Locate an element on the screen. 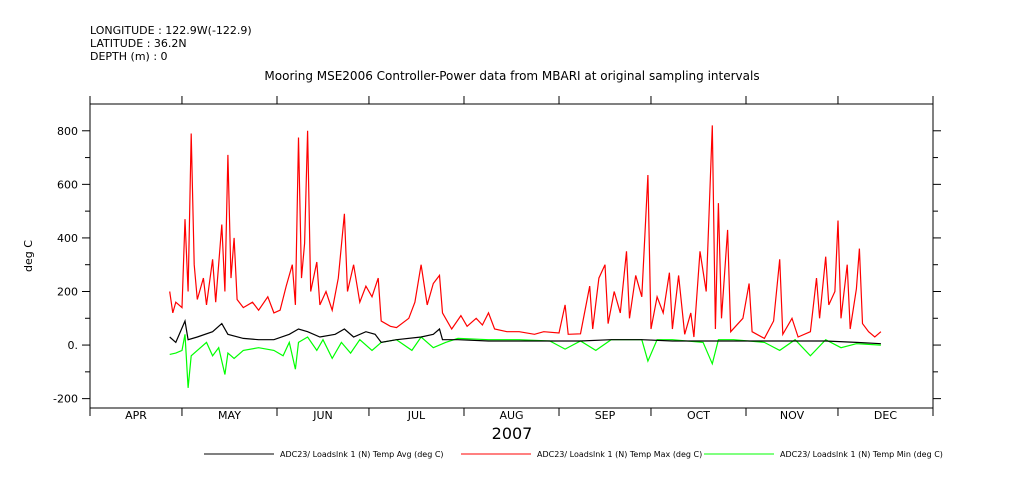 This screenshot has width=1009, height=504. month-label: AUG is located at coordinates (511, 415).